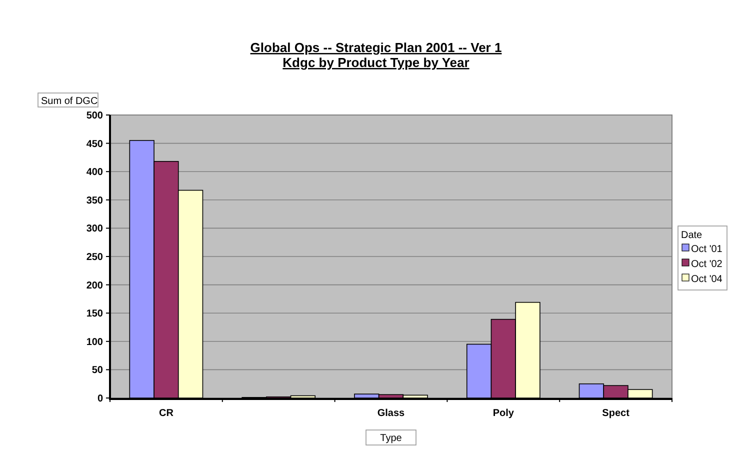  I want to click on y-axis-title: Sum of DGC, so click(69, 101).